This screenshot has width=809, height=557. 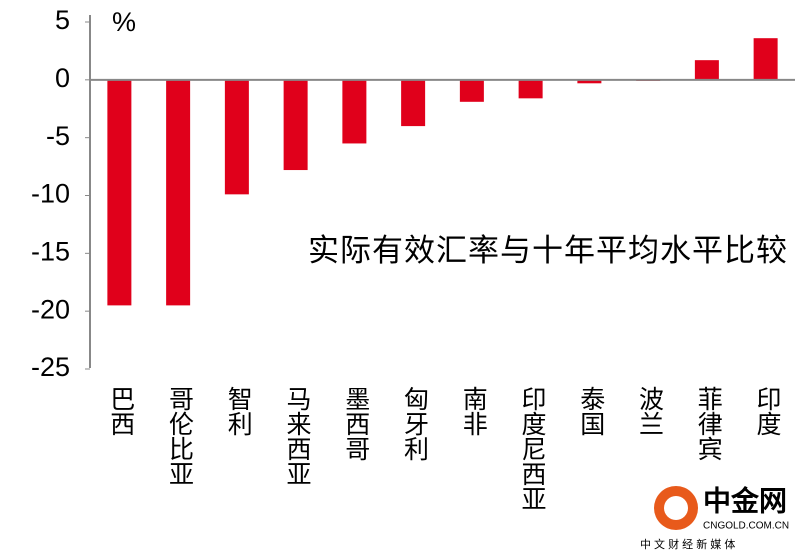 What do you see at coordinates (124, 22) in the screenshot?
I see `unit-label: %` at bounding box center [124, 22].